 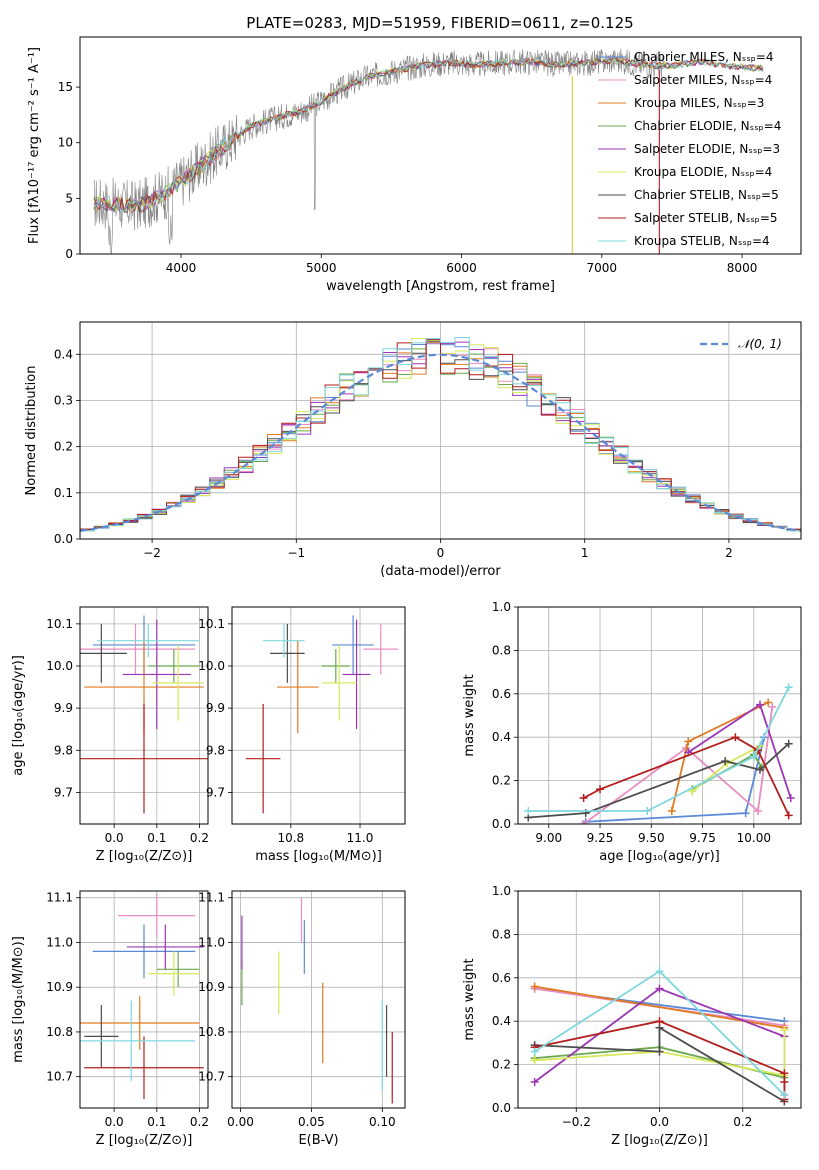 I want to click on x-tick-label: 6000, so click(x=461, y=268).